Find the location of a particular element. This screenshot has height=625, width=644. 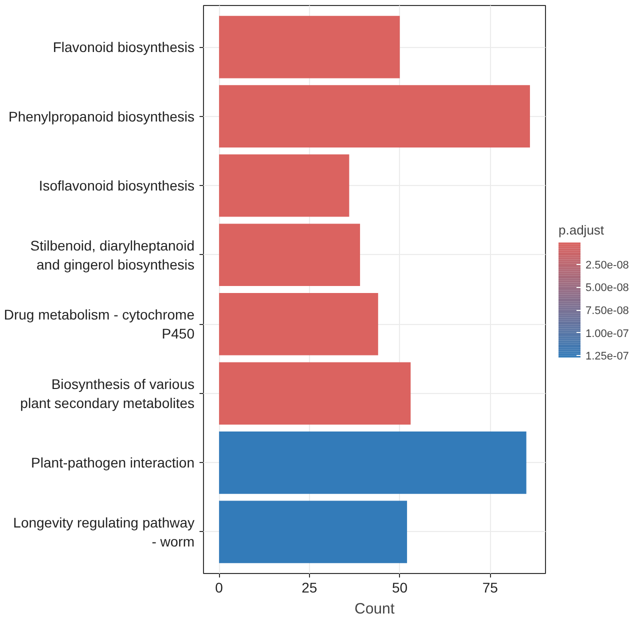

color-bar-label: 1.25e-07 is located at coordinates (607, 356).